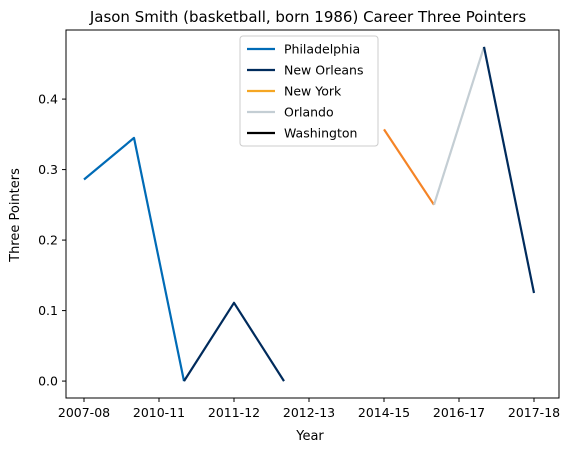 The height and width of the screenshot is (453, 573). What do you see at coordinates (48, 381) in the screenshot?
I see `y-tick-label: 0.0` at bounding box center [48, 381].